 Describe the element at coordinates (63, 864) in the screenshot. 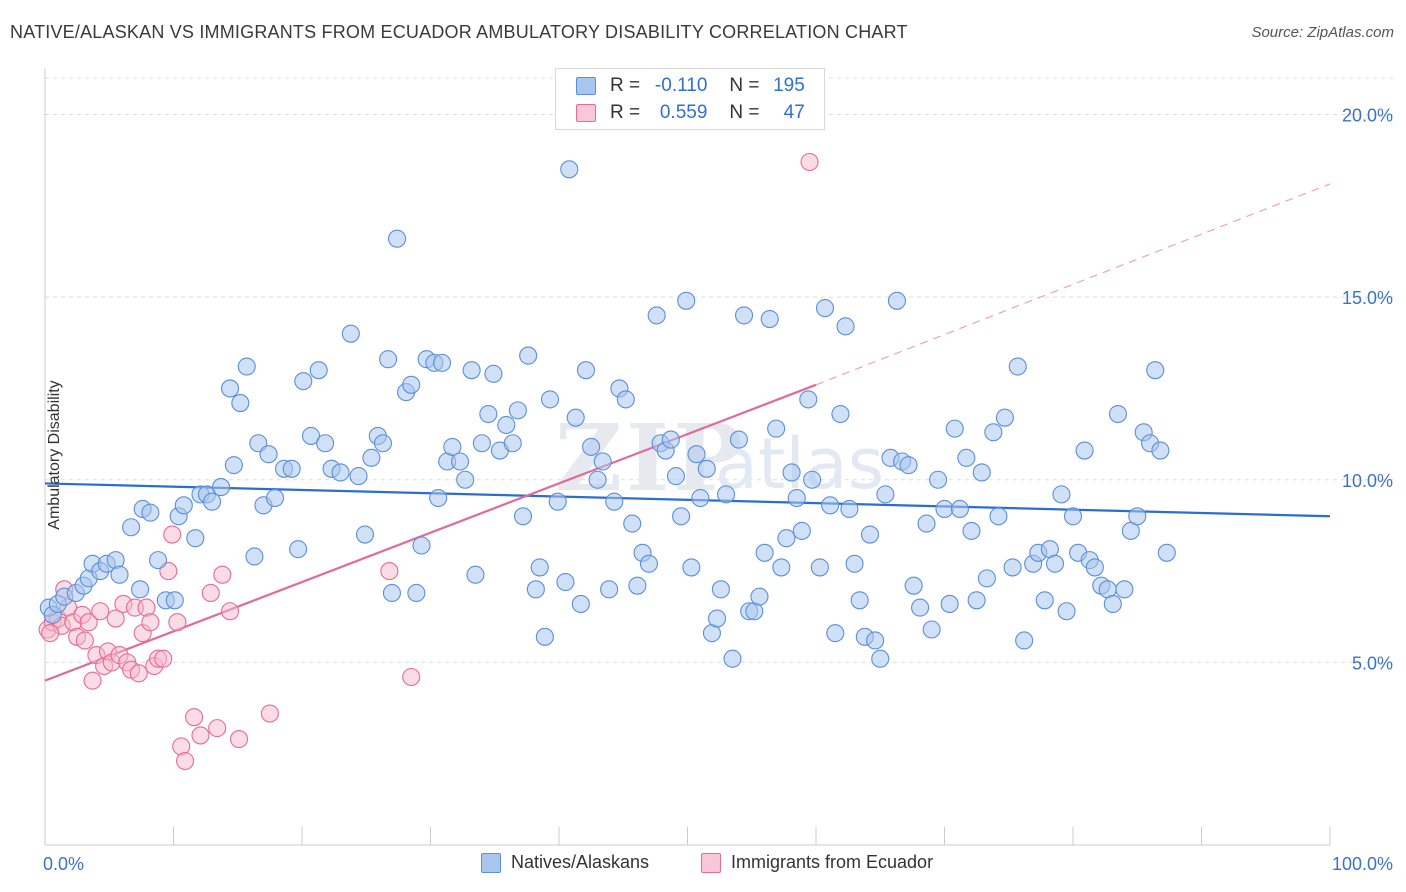

I see `x-tick-label-min: 0.0%` at that location.